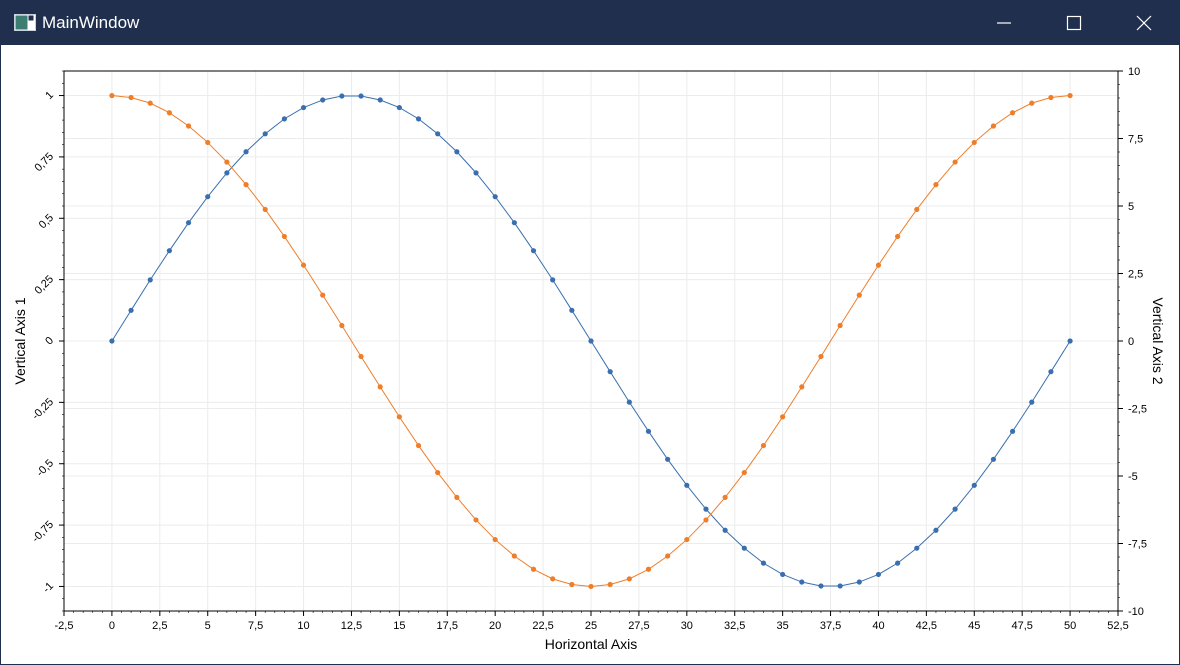 This screenshot has width=1180, height=665. Describe the element at coordinates (590, 23) in the screenshot. I see `title-bar: MainWindow` at that location.